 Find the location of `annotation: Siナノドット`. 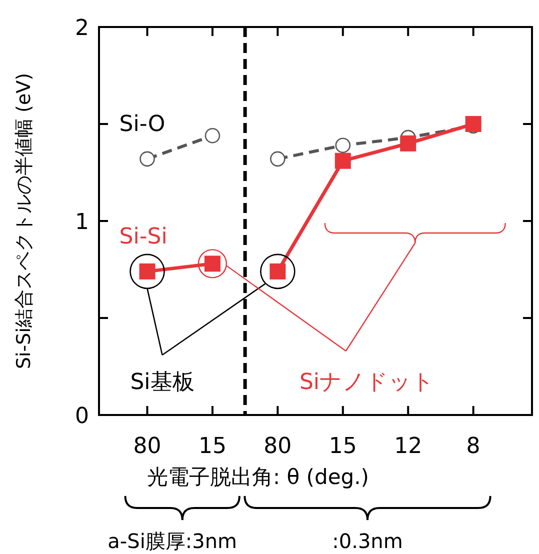

annotation: Siナノドット is located at coordinates (367, 382).